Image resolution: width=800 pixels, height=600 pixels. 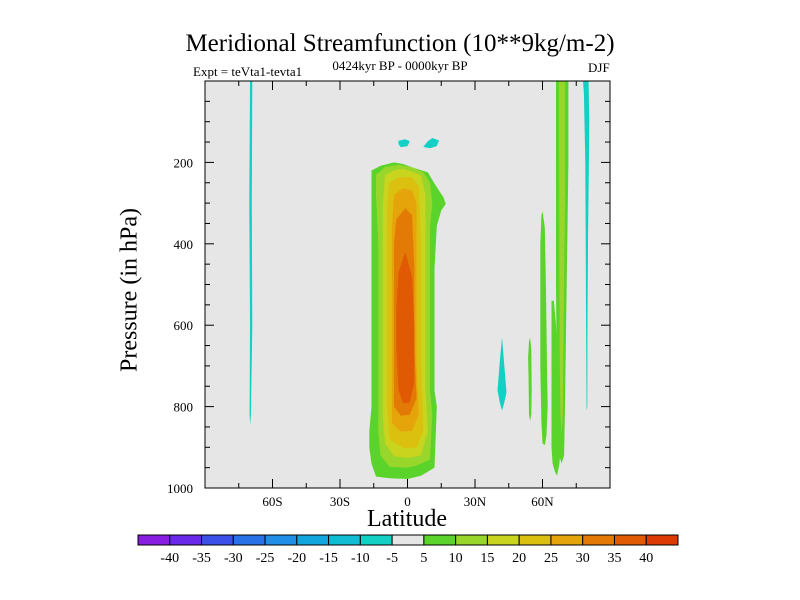 What do you see at coordinates (551, 558) in the screenshot?
I see `colorbar-label: 25` at bounding box center [551, 558].